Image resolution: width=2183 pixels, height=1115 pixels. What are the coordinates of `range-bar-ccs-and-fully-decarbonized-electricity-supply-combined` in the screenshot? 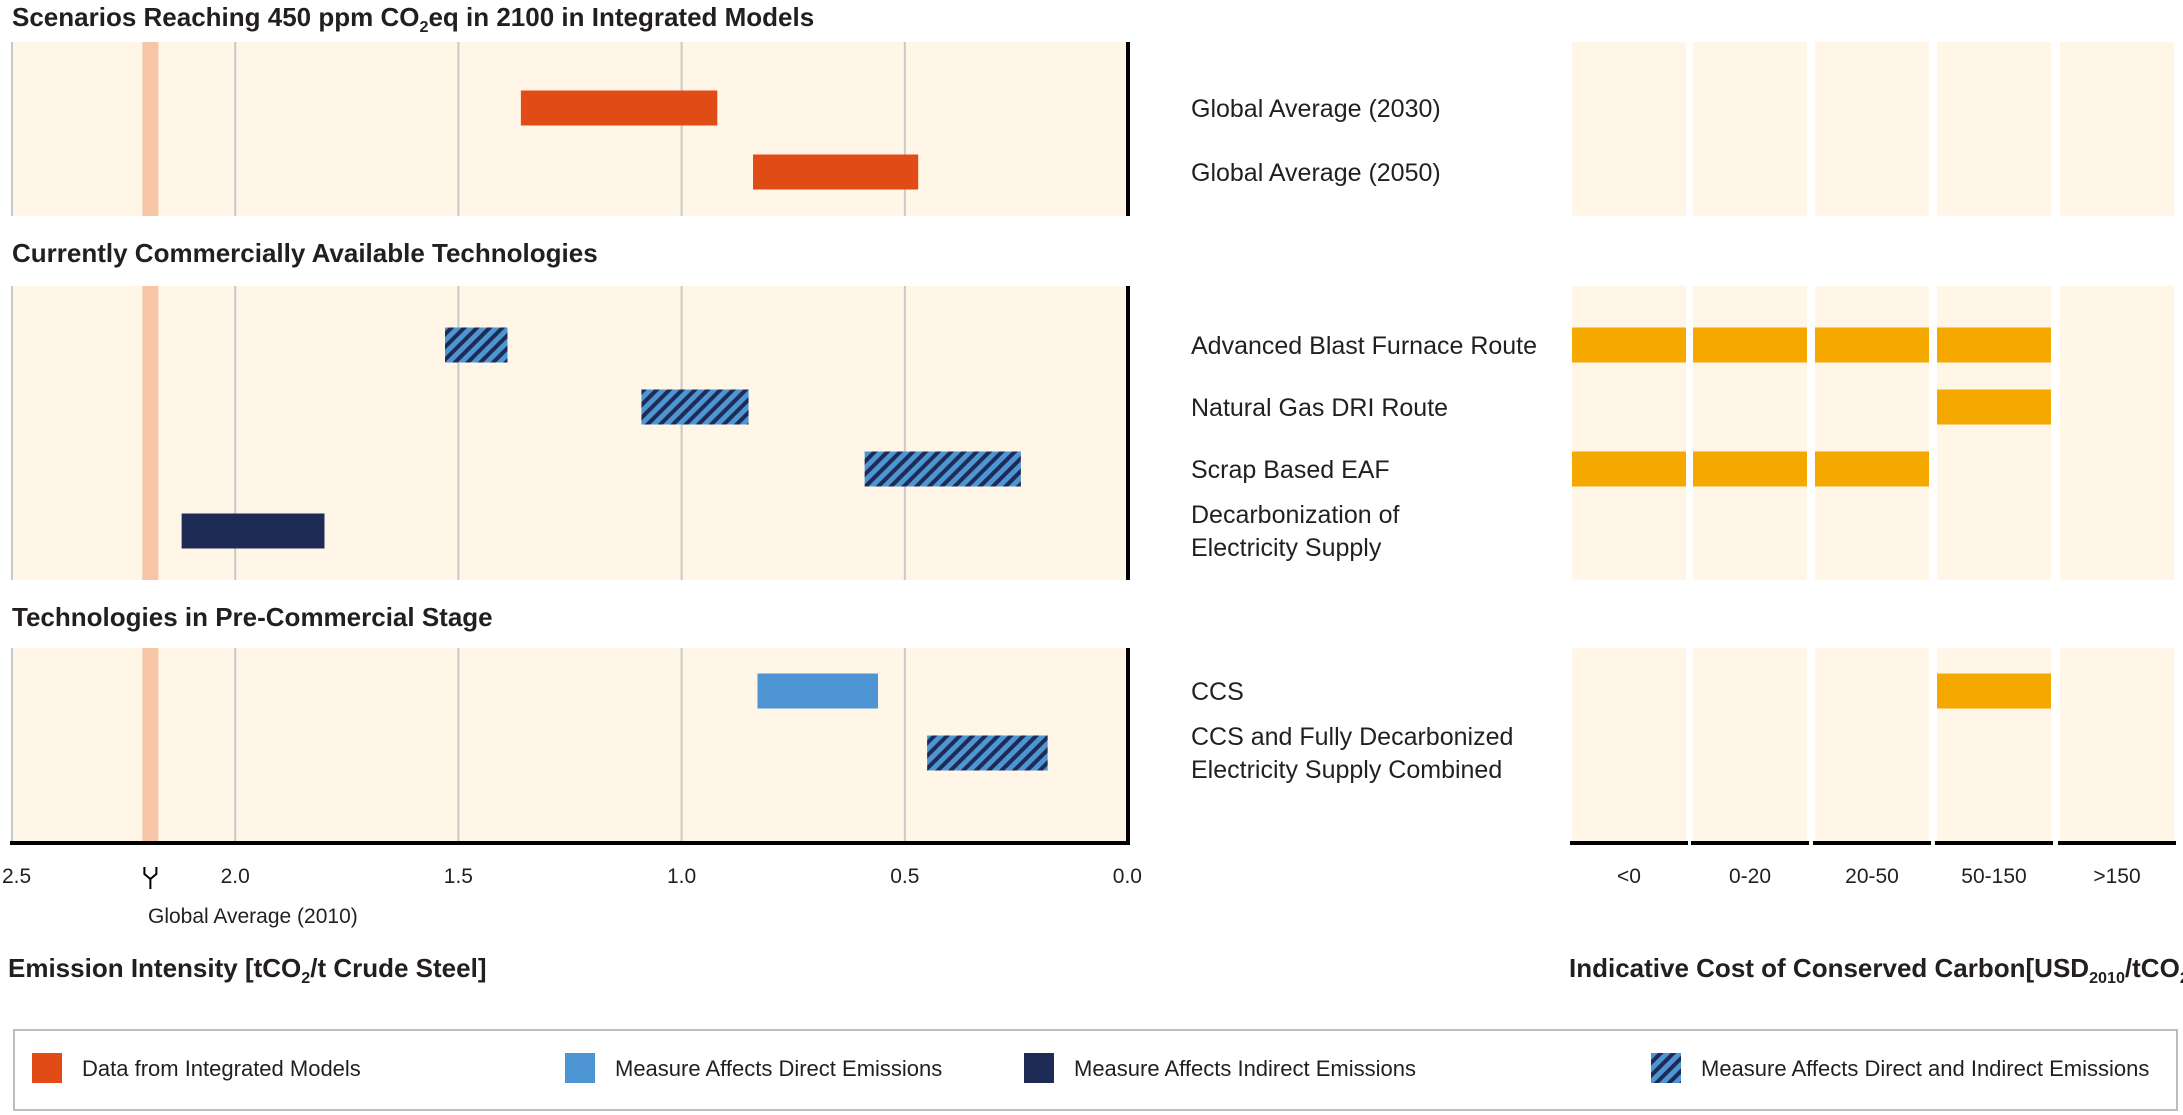 It's located at (987, 753).